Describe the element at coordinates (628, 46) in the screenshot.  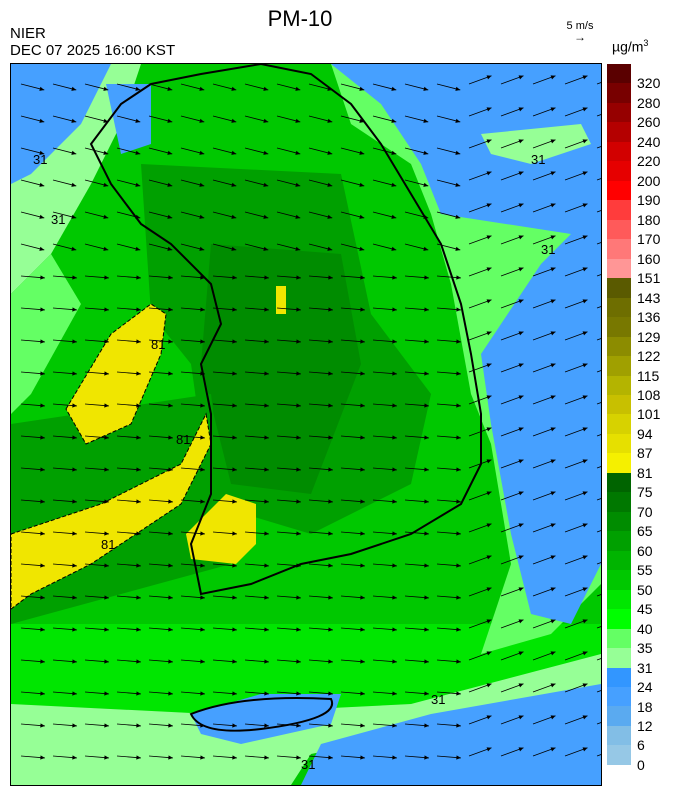
I see `unit-text: µg/m` at that location.